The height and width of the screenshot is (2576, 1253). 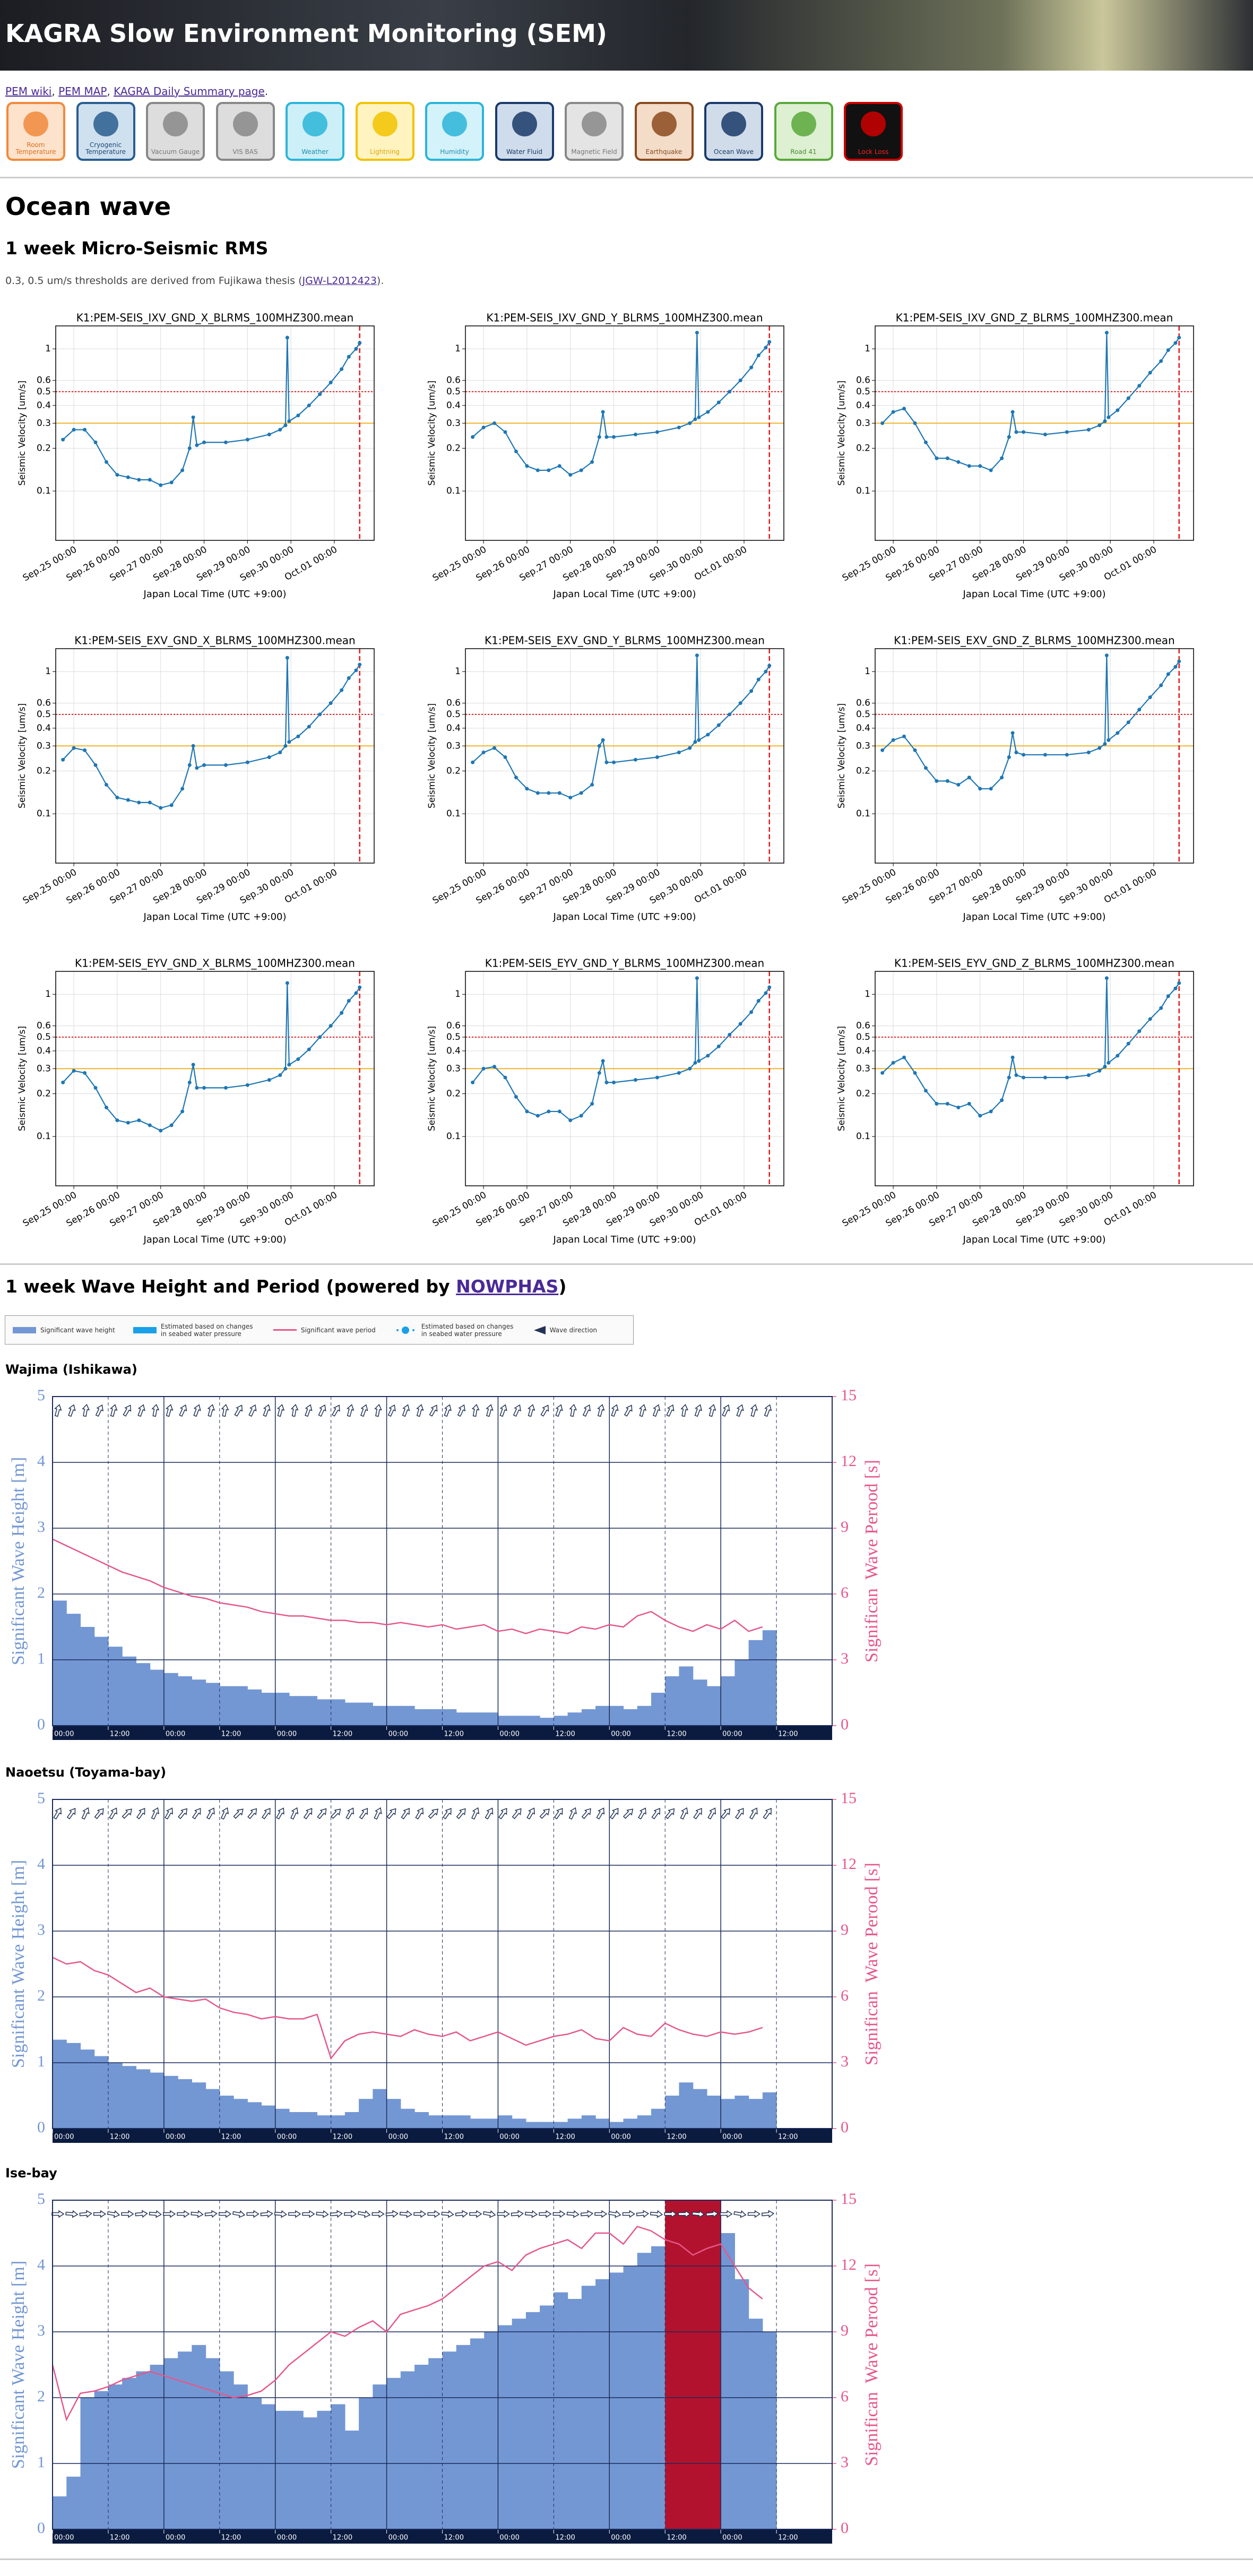 What do you see at coordinates (83, 91) in the screenshot?
I see `link: PEM MAP` at bounding box center [83, 91].